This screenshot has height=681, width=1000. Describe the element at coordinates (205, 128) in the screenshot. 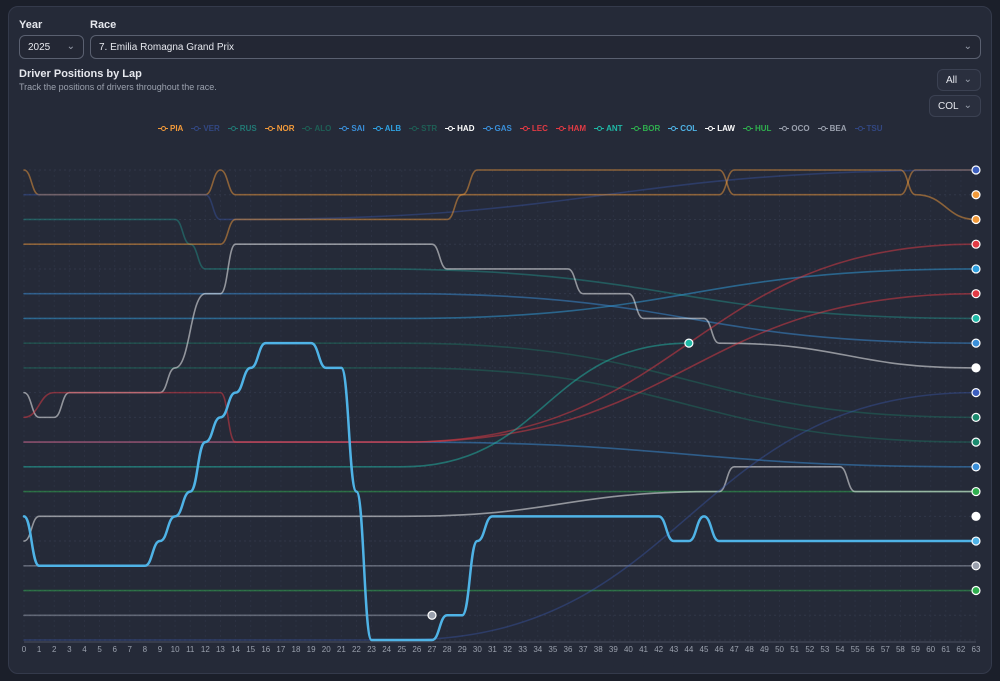

I see `legend-item-ver: VER` at that location.